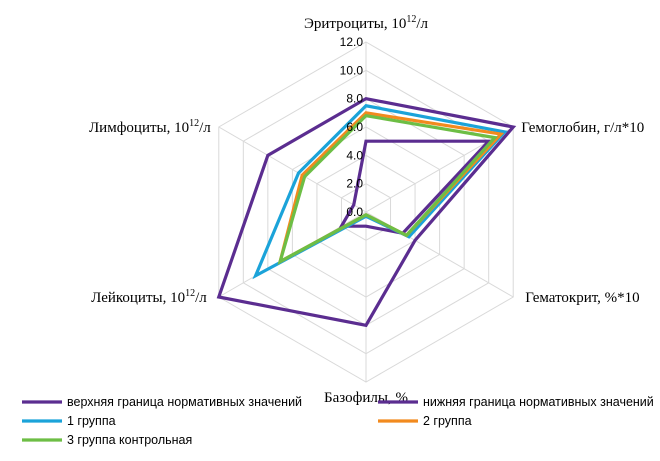 Image resolution: width=660 pixels, height=461 pixels. Describe the element at coordinates (366, 23) in the screenshot. I see `axis-label: Эритроциты, 1012/л` at that location.